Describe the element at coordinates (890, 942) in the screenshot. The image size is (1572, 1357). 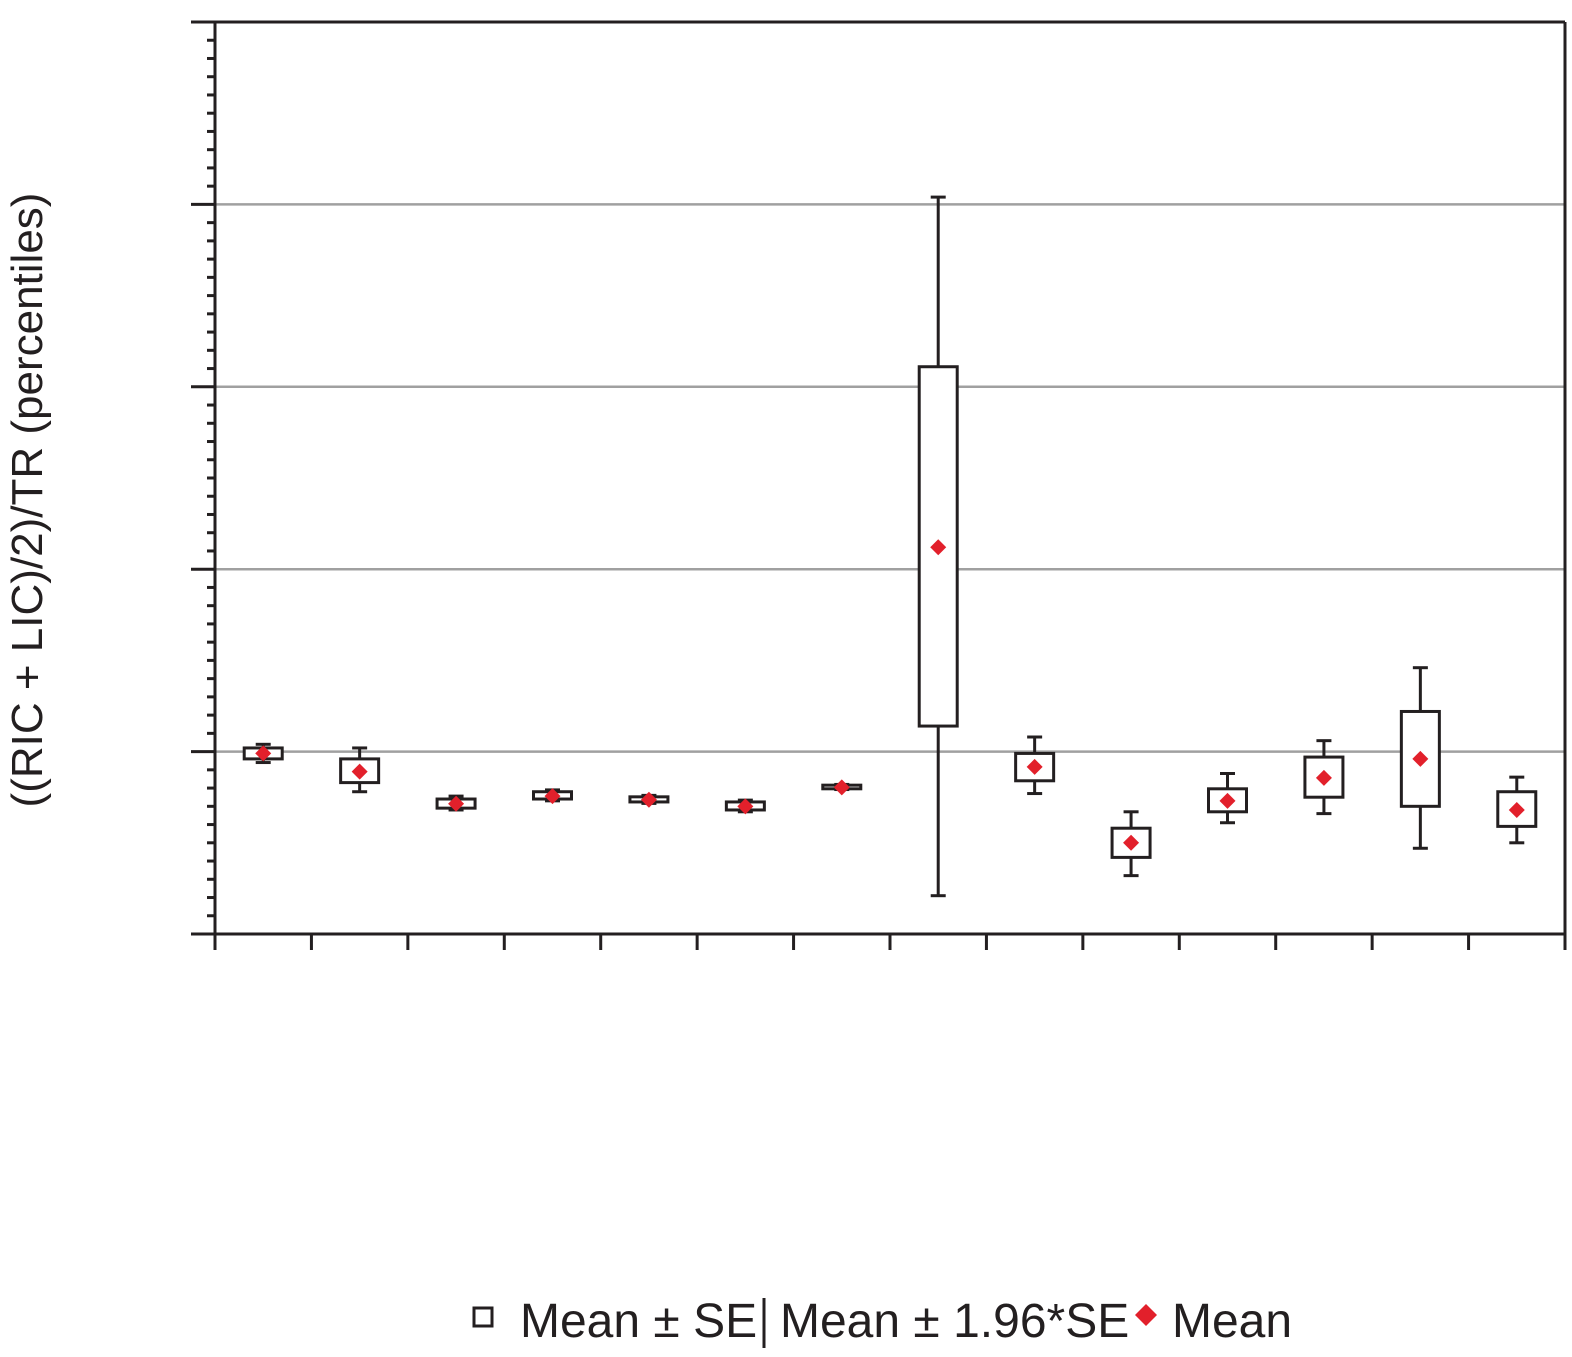
I see `x-axis-ticks` at that location.